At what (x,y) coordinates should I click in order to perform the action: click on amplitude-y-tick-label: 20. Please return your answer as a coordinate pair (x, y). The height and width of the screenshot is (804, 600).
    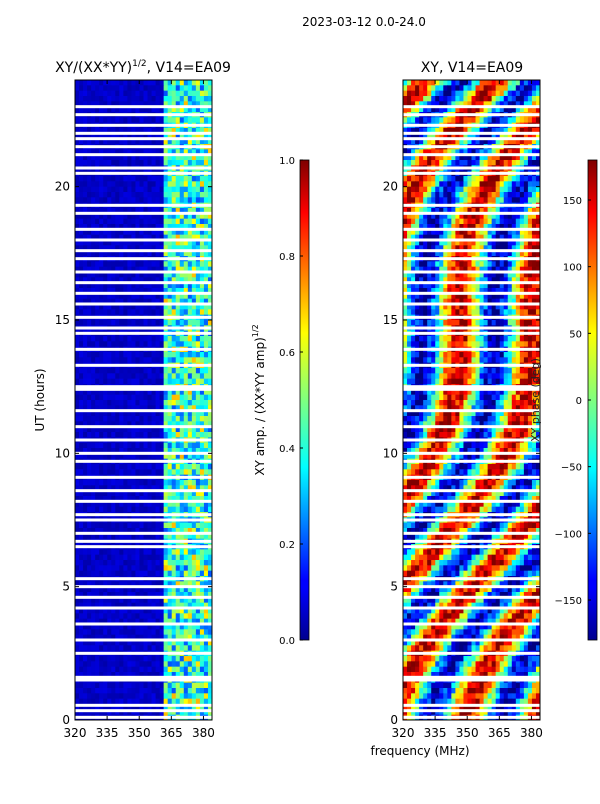
    Looking at the image, I should click on (62, 187).